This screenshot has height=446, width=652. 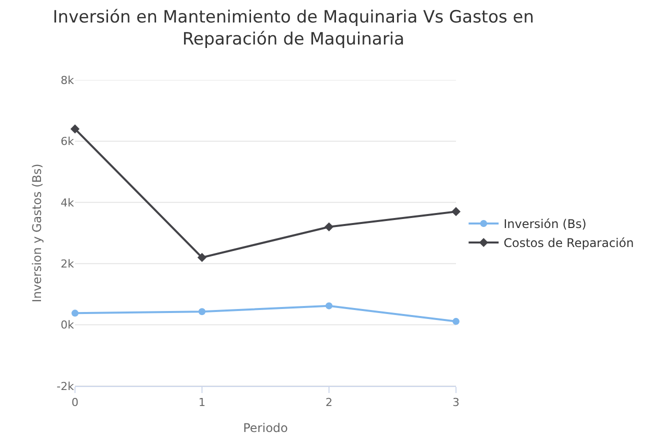 What do you see at coordinates (293, 28) in the screenshot?
I see `chart-title: Inversión en Mantenimiento de Maquinaria Vs Gastos en Reparación de Maquinaria` at bounding box center [293, 28].